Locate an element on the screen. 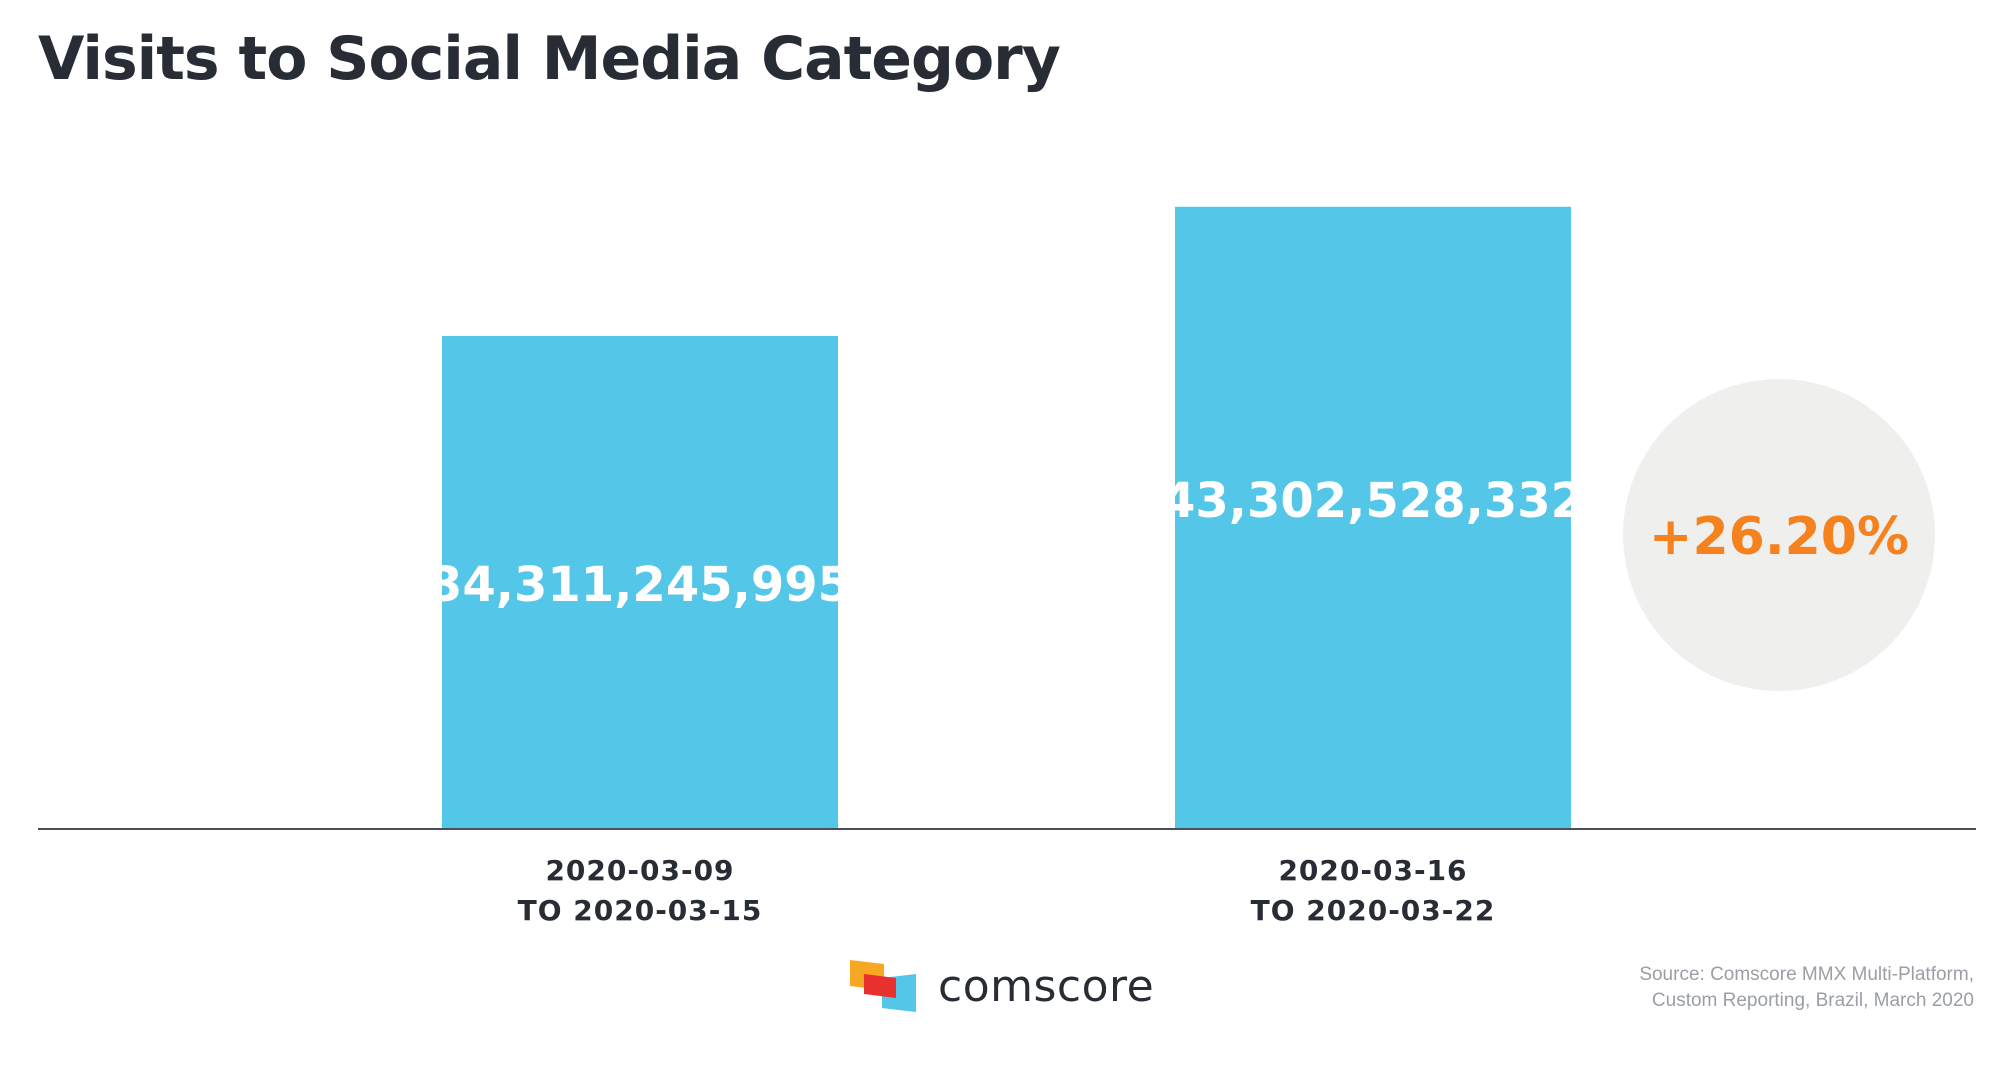  comscore-logo-icon is located at coordinates (883, 986).